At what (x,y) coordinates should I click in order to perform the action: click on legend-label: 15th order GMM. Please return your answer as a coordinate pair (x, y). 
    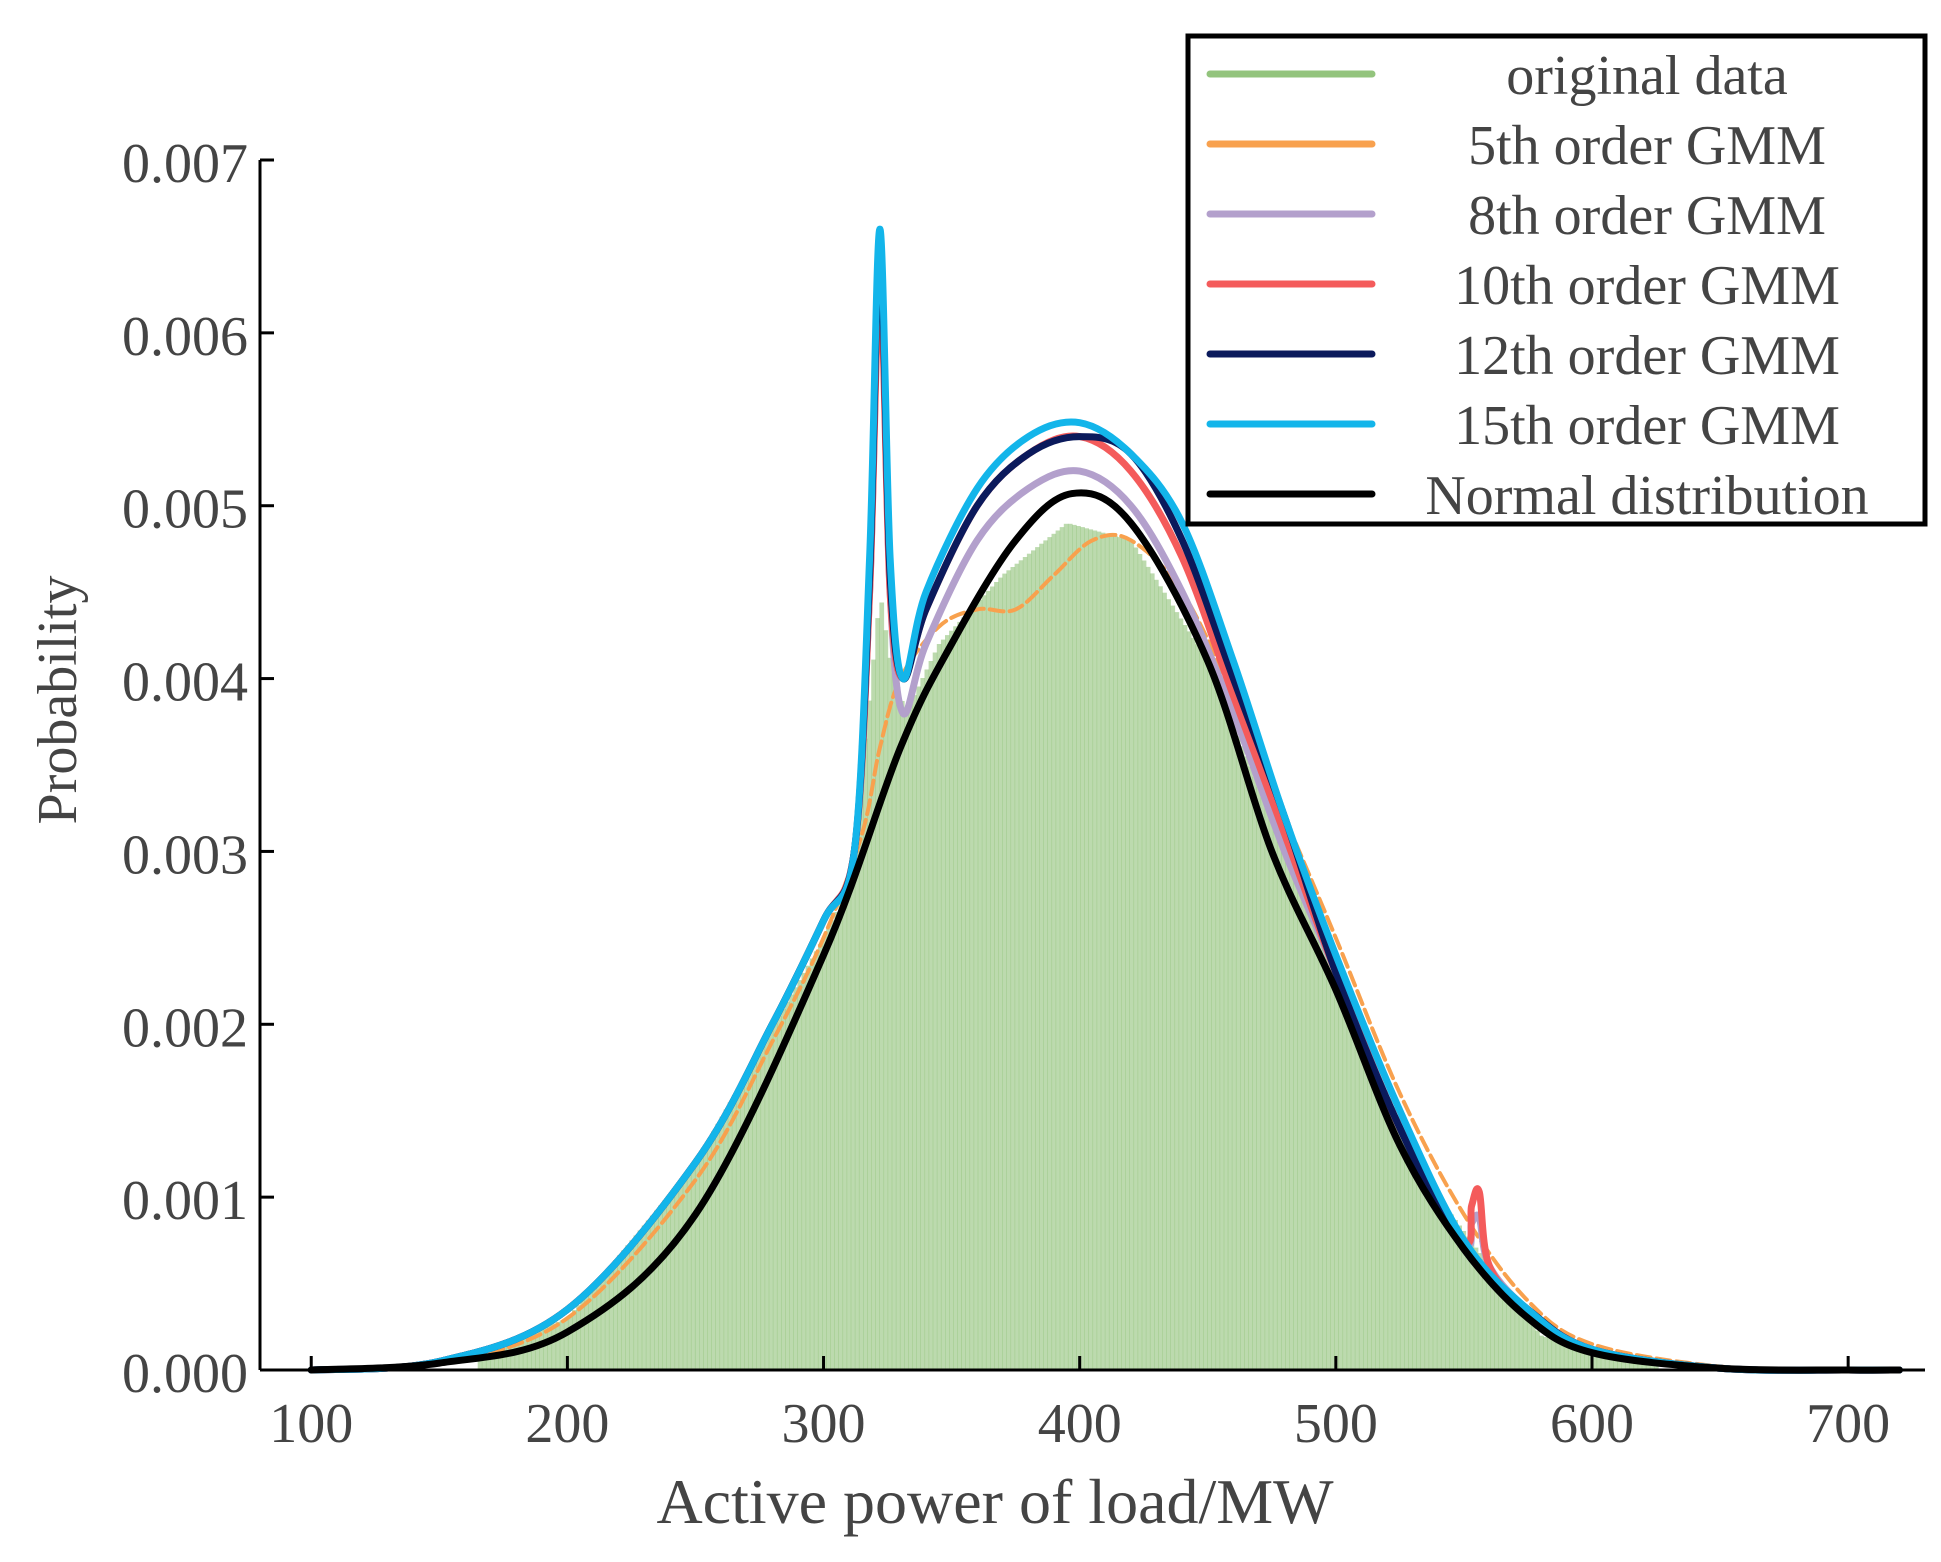
    Looking at the image, I should click on (1647, 426).